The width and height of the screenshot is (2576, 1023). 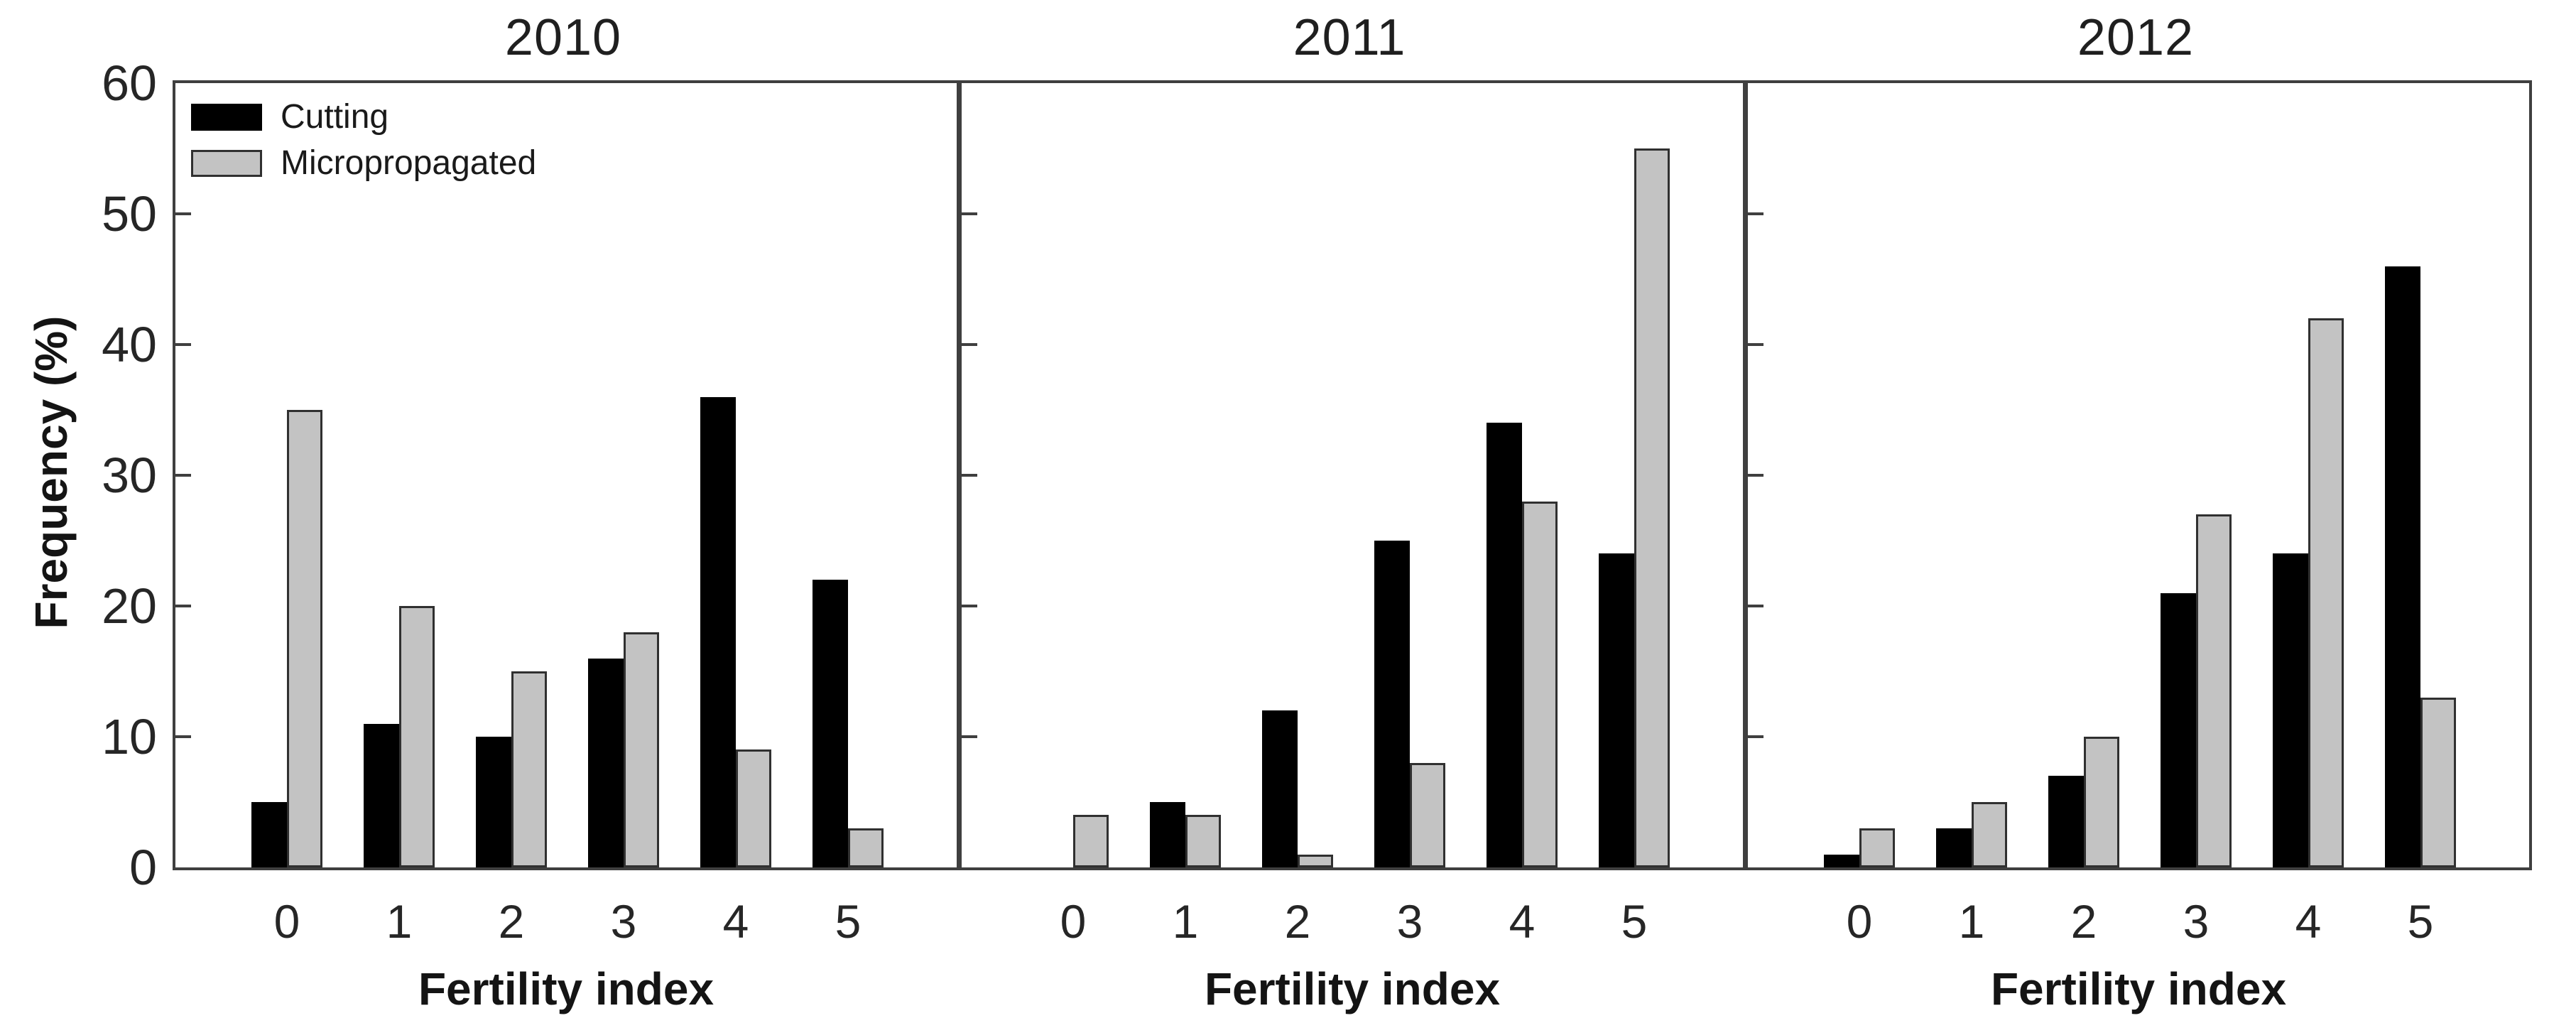 I want to click on x-tick-label-2012-5: 5, so click(x=2421, y=922).